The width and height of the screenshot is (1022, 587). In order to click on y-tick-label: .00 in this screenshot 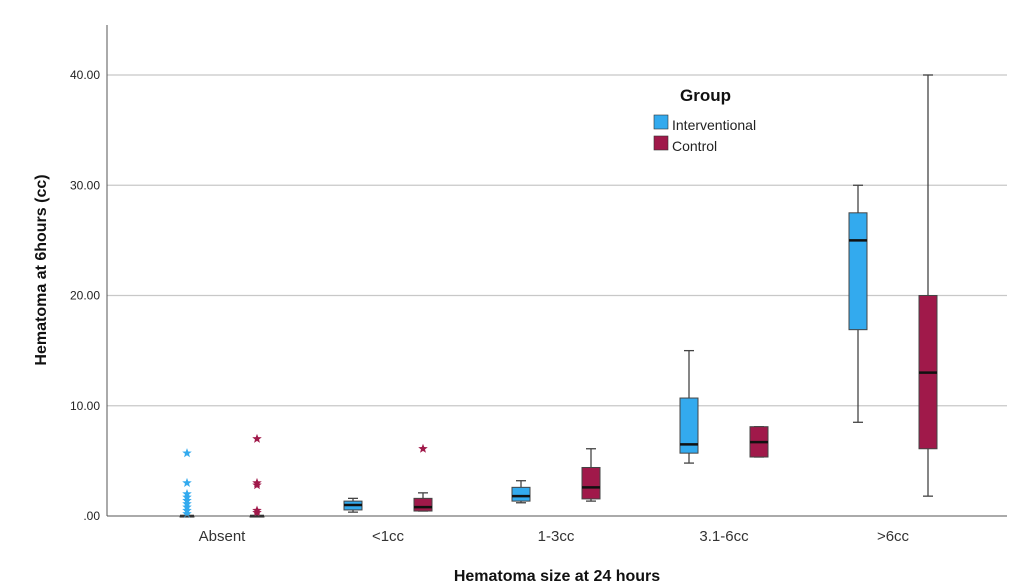, I will do `click(91, 516)`.